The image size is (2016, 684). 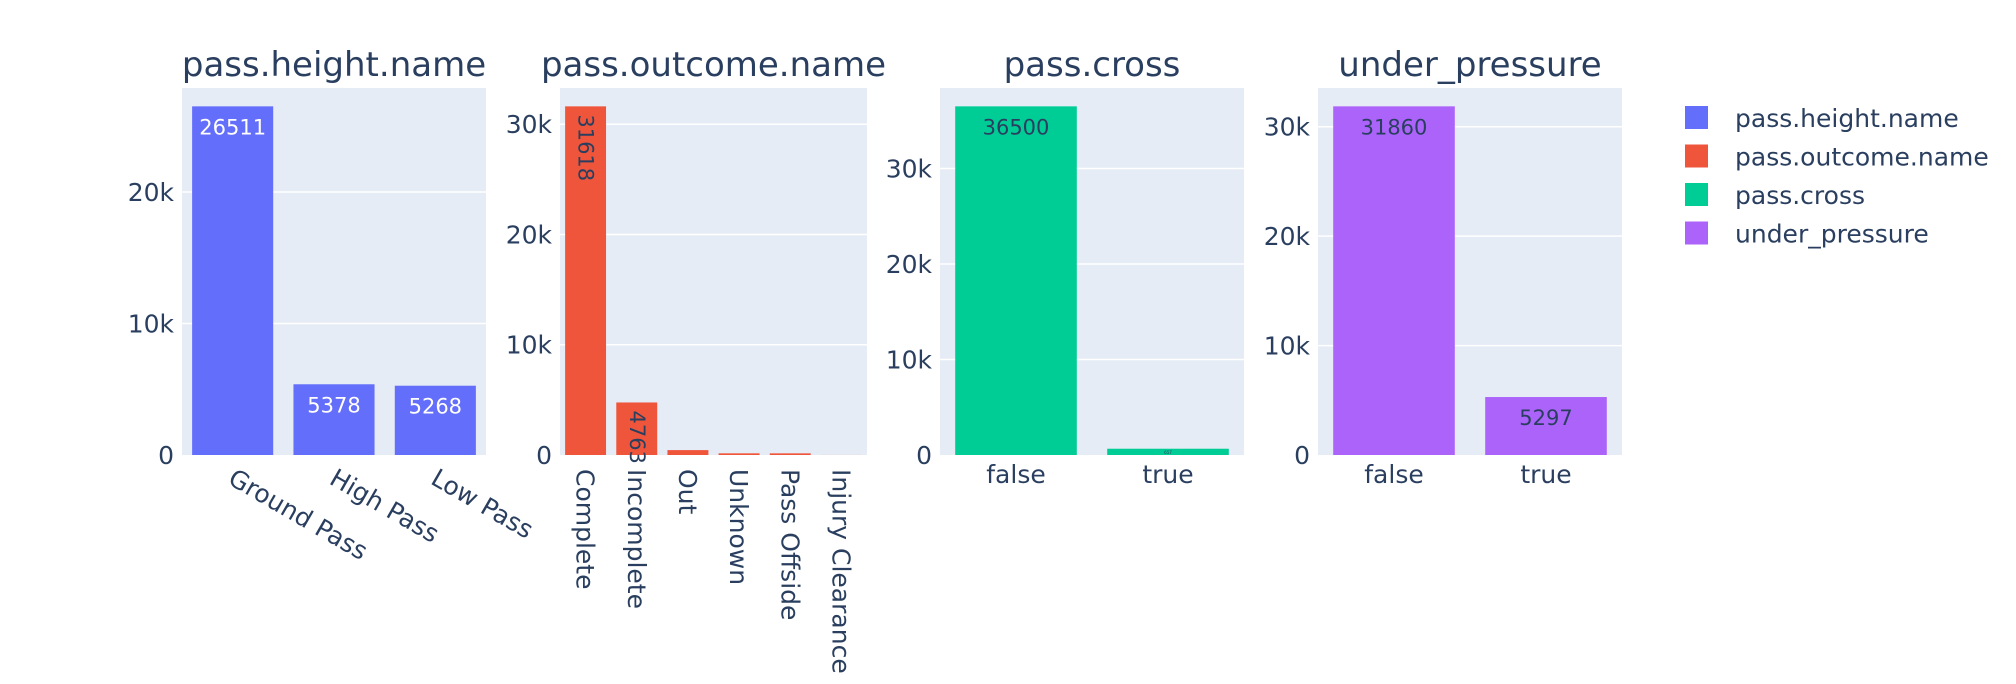 I want to click on legend-item: pass.outcome.name, so click(x=1837, y=157).